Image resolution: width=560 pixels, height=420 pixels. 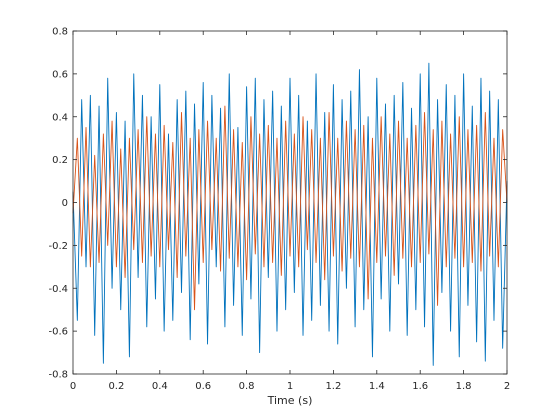 I want to click on x-tick-label: 0.8, so click(x=247, y=386).